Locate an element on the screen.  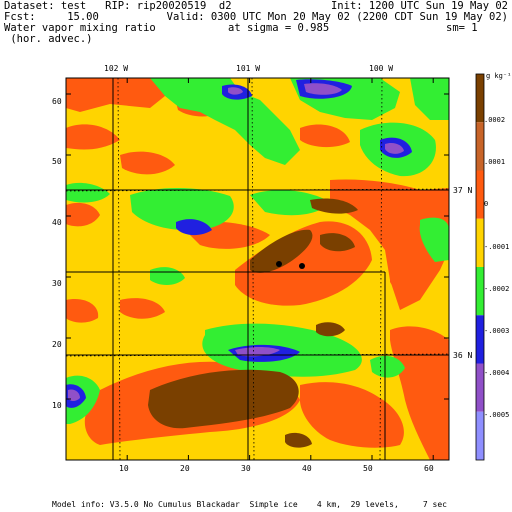
field-name: Water vapor mixing ratio is located at coordinates (80, 28).